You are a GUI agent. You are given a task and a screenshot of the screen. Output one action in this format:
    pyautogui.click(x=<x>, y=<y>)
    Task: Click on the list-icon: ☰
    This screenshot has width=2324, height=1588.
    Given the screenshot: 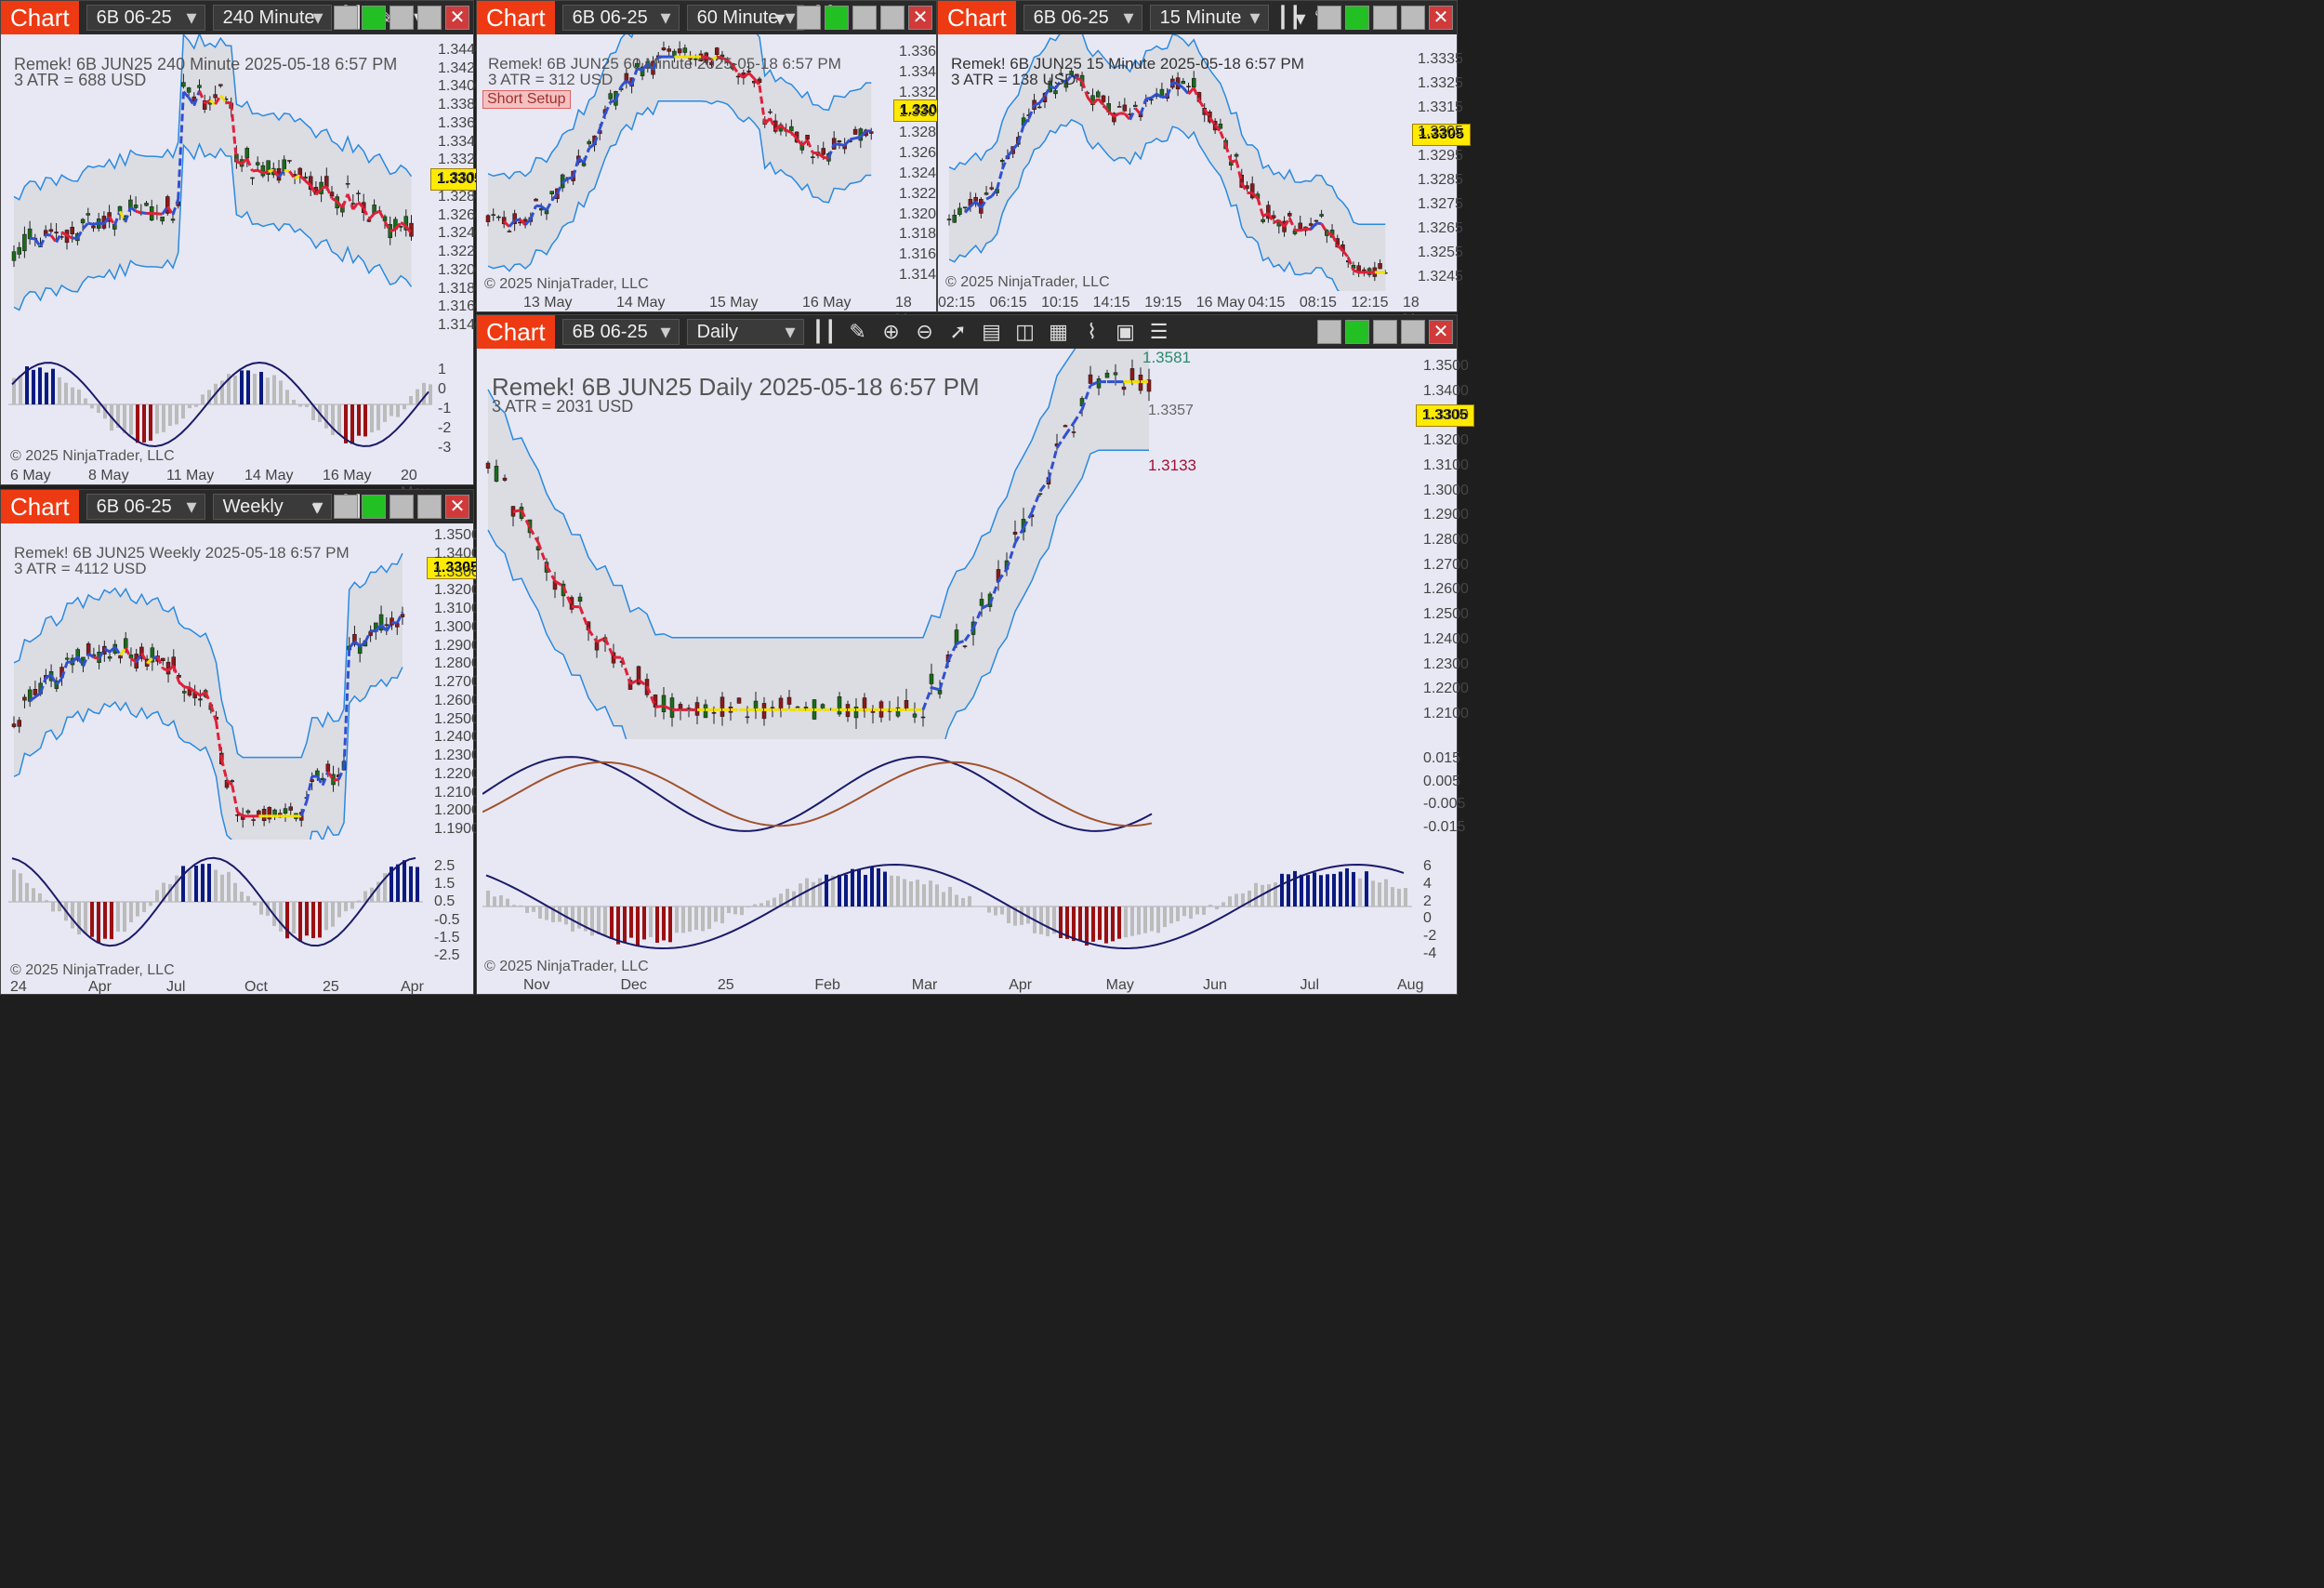 What is the action you would take?
    pyautogui.click(x=1159, y=331)
    